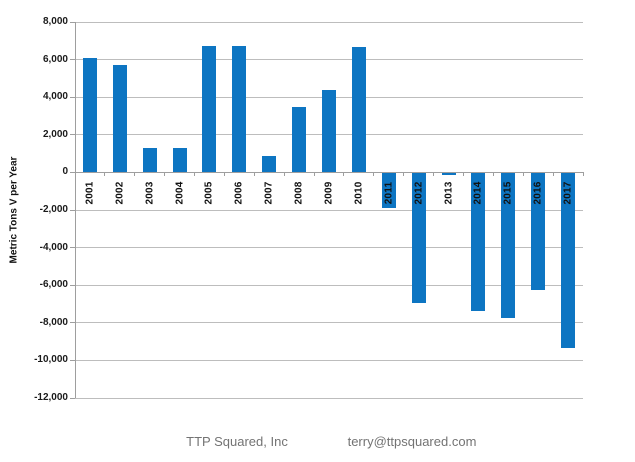 Image resolution: width=635 pixels, height=462 pixels. I want to click on y-axis-tick-label: -4,000, so click(53, 247).